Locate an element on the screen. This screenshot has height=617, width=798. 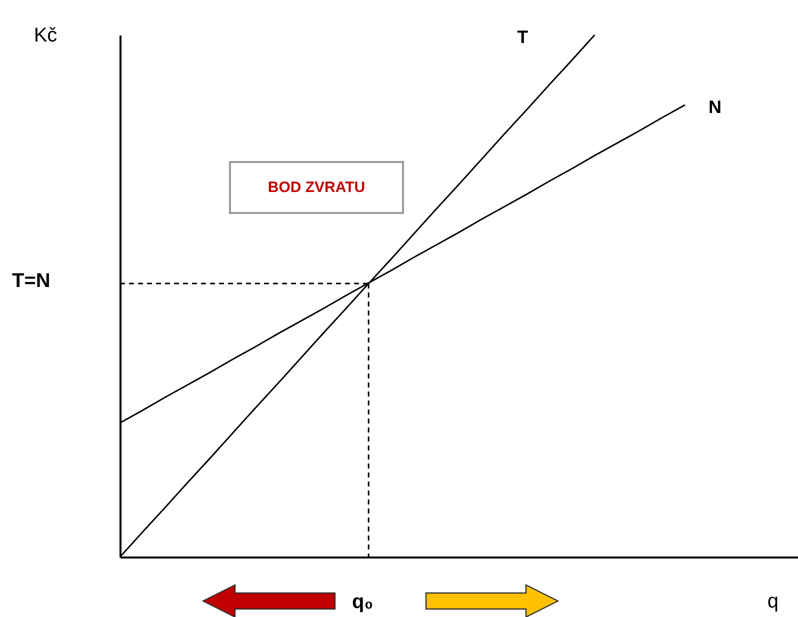
text: q₀ is located at coordinates (363, 602).